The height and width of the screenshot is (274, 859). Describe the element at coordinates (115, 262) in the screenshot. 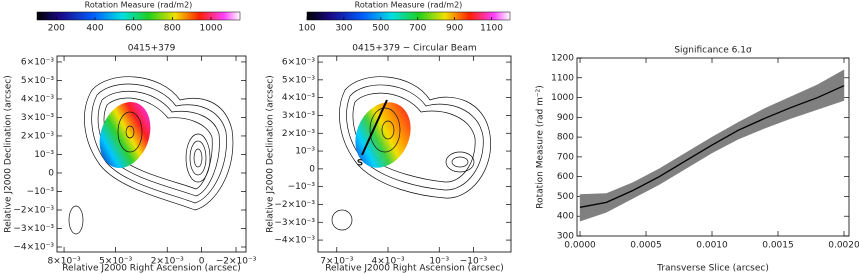

I see `x-tick-label: 5×10⁻³` at that location.